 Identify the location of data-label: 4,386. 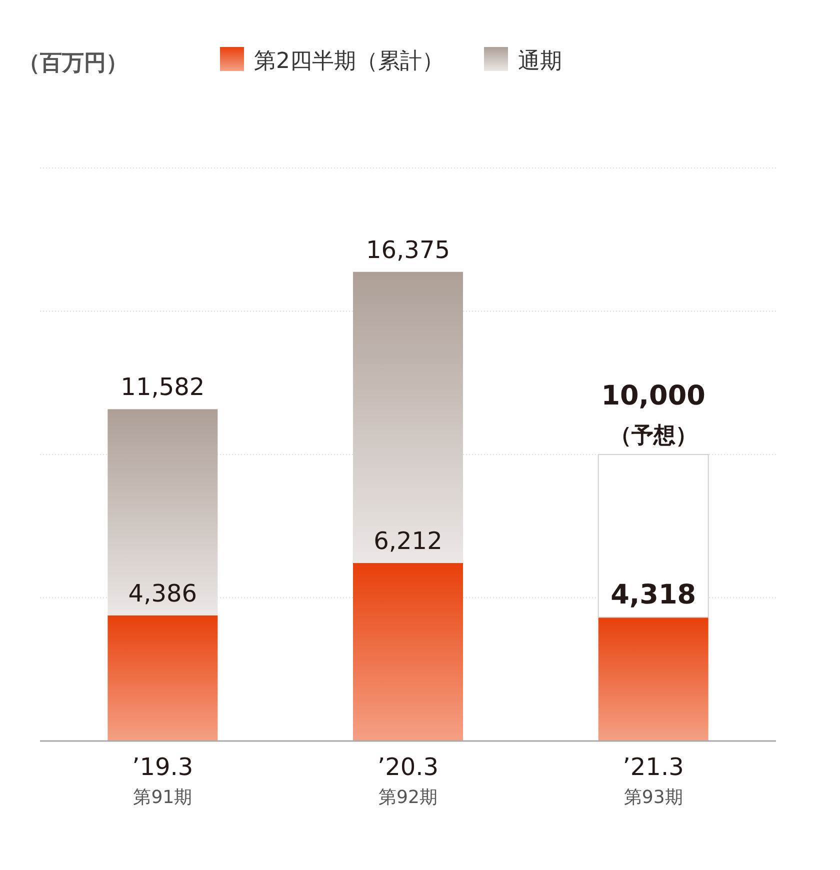
(163, 593).